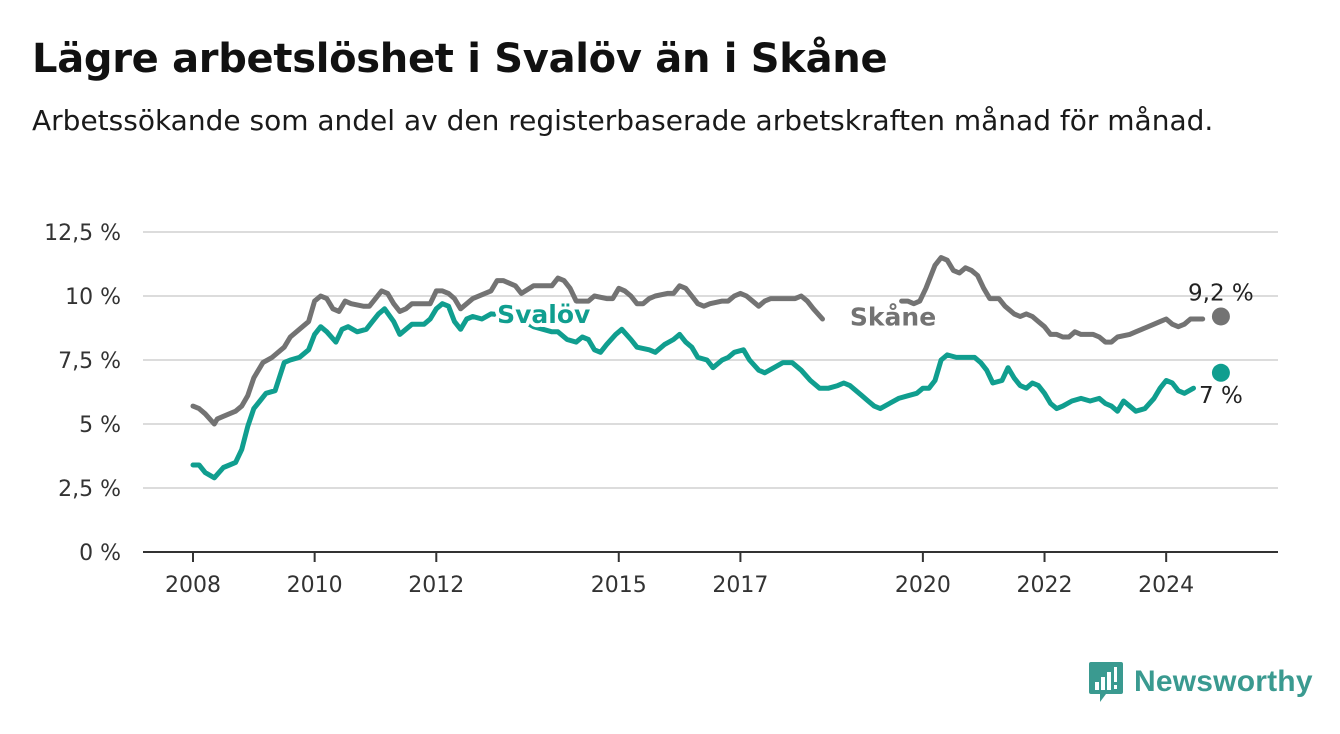  I want to click on series-end-value-label: 9,2 %, so click(1221, 293).